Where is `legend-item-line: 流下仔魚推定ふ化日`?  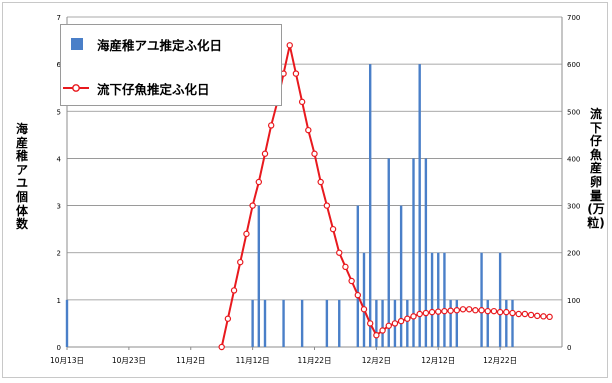 legend-item-line: 流下仔魚推定ふ化日 is located at coordinates (135, 88).